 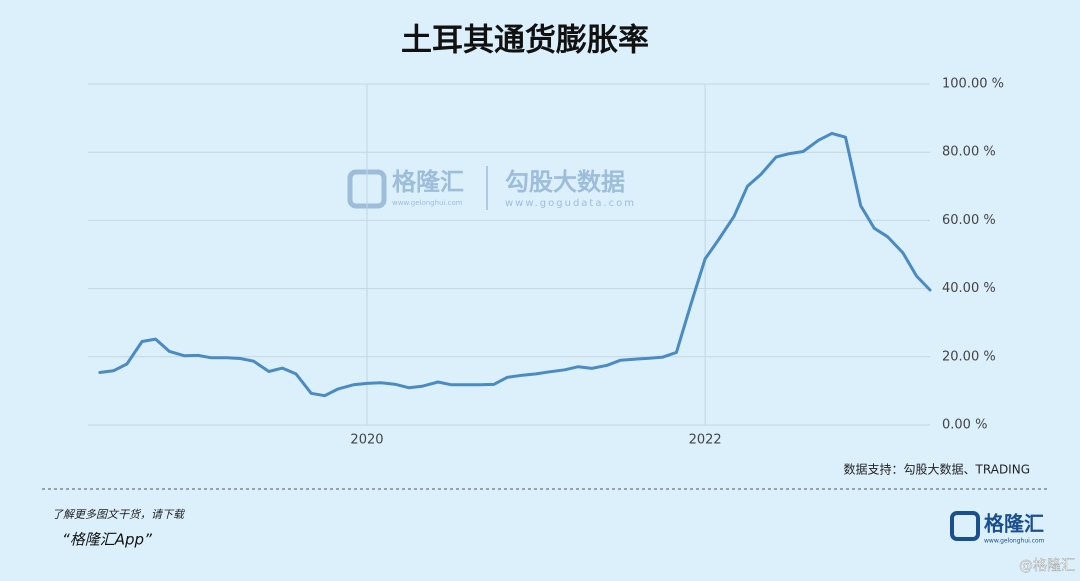 What do you see at coordinates (570, 203) in the screenshot?
I see `watermark-partner-url: www.gogudata.com` at bounding box center [570, 203].